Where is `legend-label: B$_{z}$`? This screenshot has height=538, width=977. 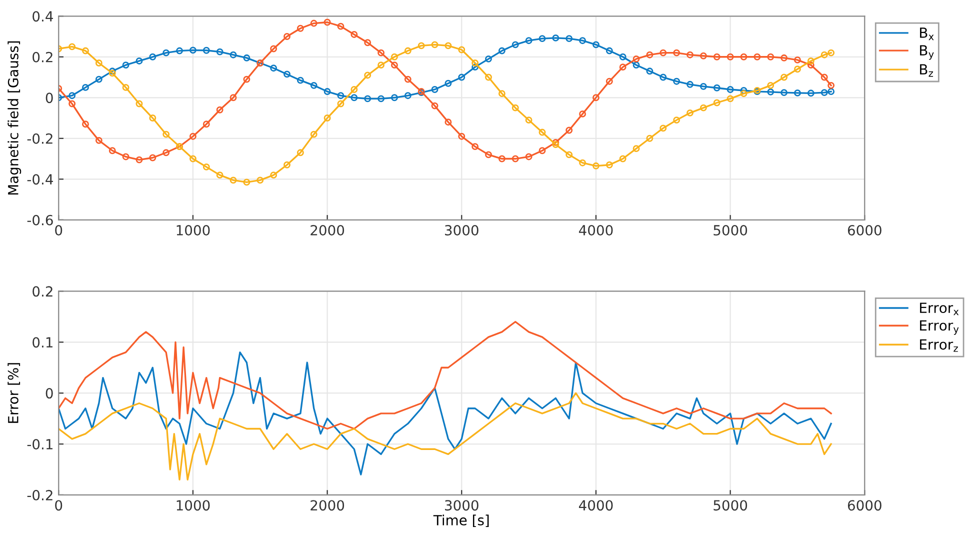
legend-label: B$_{z}$ is located at coordinates (927, 70).